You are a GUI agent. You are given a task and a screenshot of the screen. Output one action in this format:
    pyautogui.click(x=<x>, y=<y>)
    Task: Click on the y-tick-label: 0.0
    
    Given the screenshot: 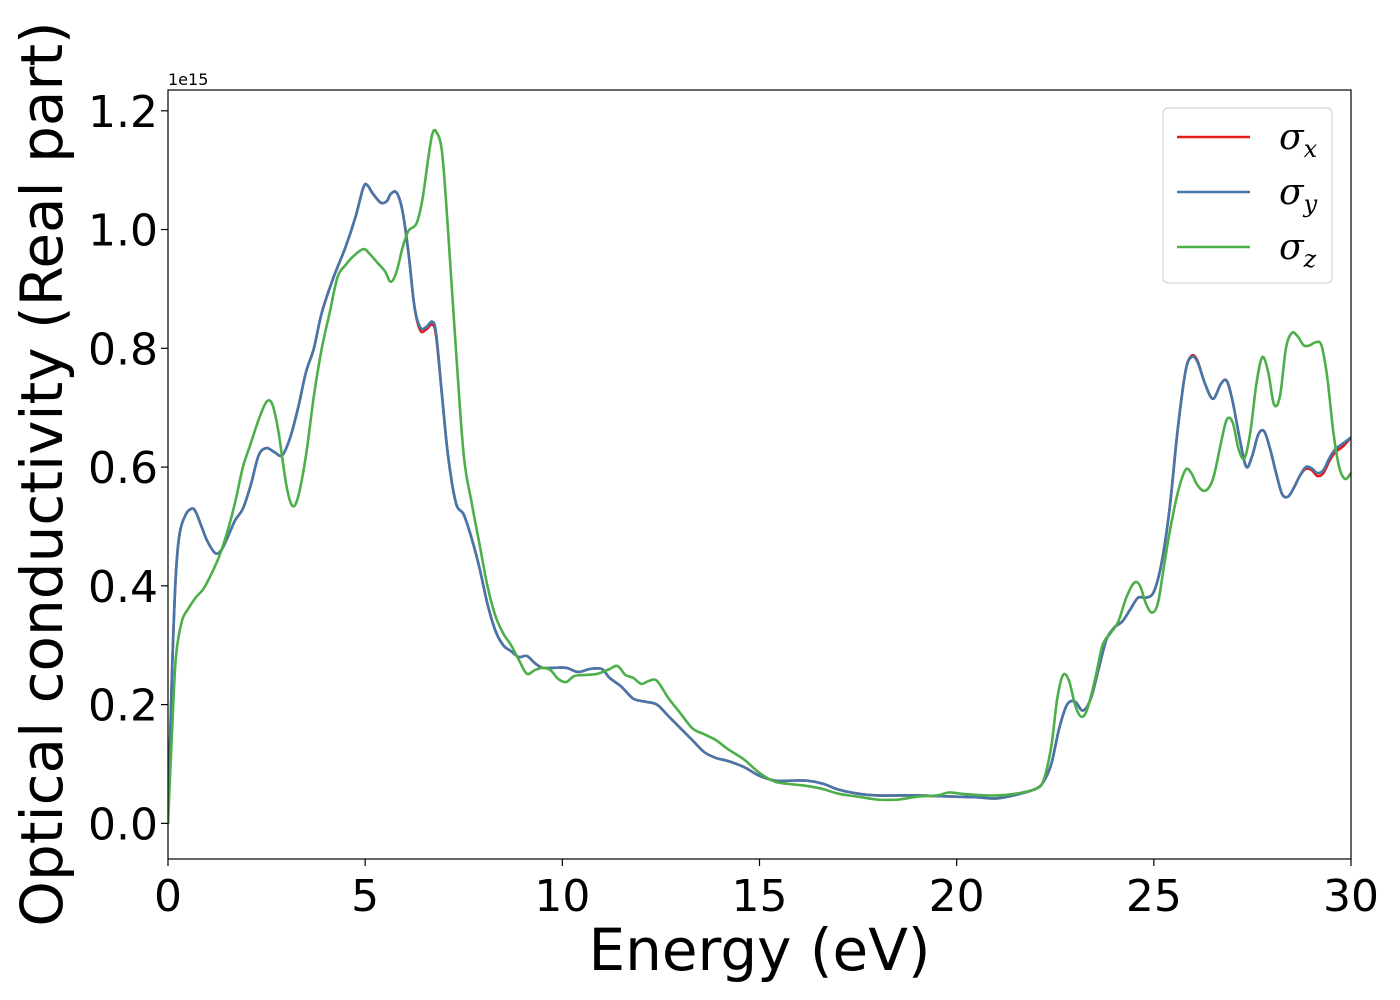 What is the action you would take?
    pyautogui.click(x=123, y=824)
    